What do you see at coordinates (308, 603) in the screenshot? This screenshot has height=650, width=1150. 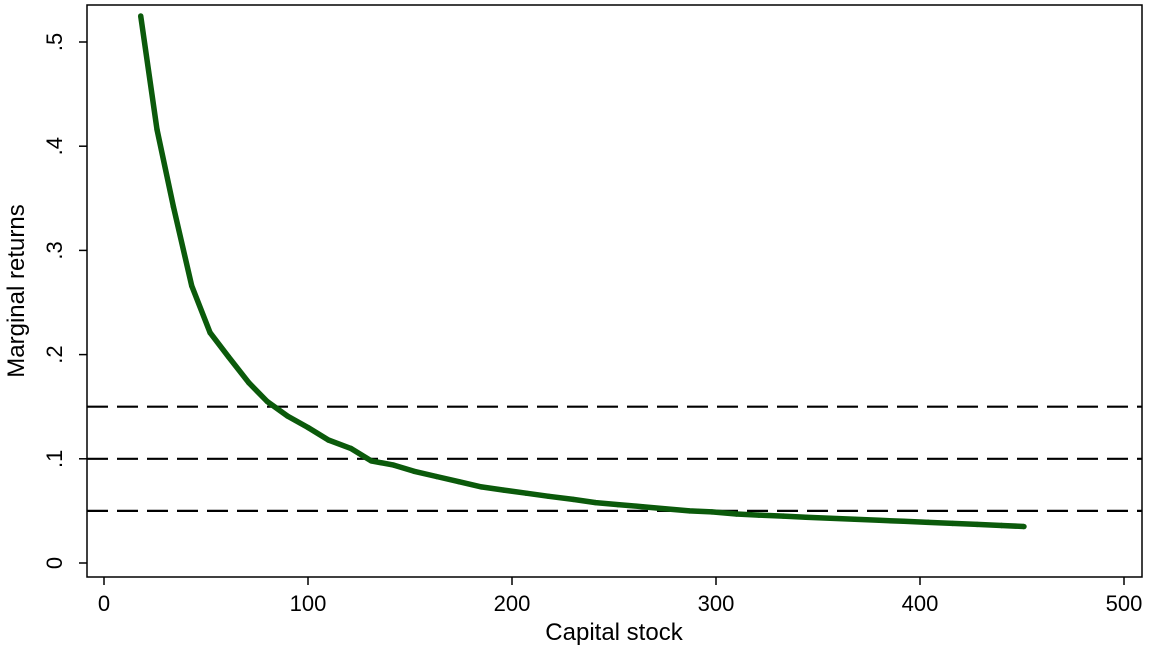 I see `x-tick-label-1: 100` at bounding box center [308, 603].